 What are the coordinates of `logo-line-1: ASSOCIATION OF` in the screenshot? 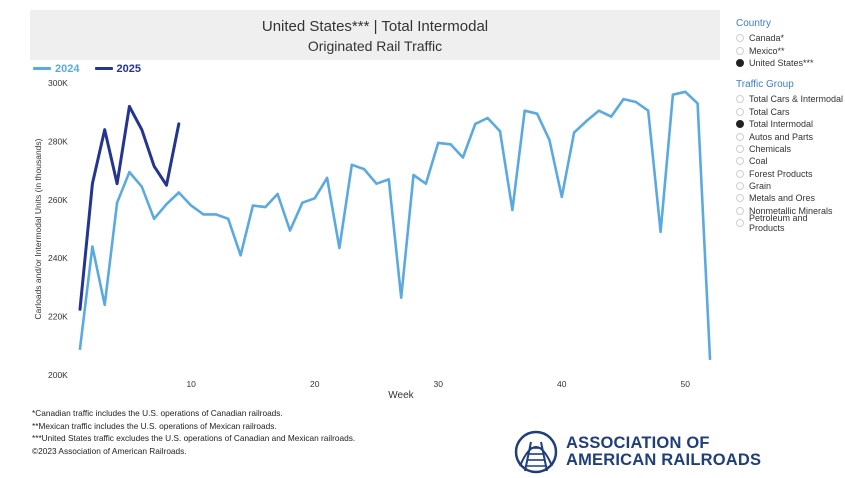 It's located at (638, 443).